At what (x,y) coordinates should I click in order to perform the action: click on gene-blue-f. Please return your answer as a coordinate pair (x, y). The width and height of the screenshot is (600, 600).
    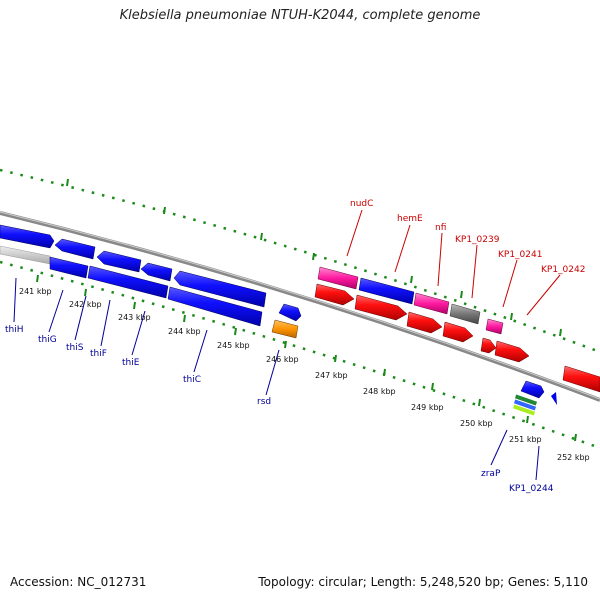
    Looking at the image, I should click on (69, 267).